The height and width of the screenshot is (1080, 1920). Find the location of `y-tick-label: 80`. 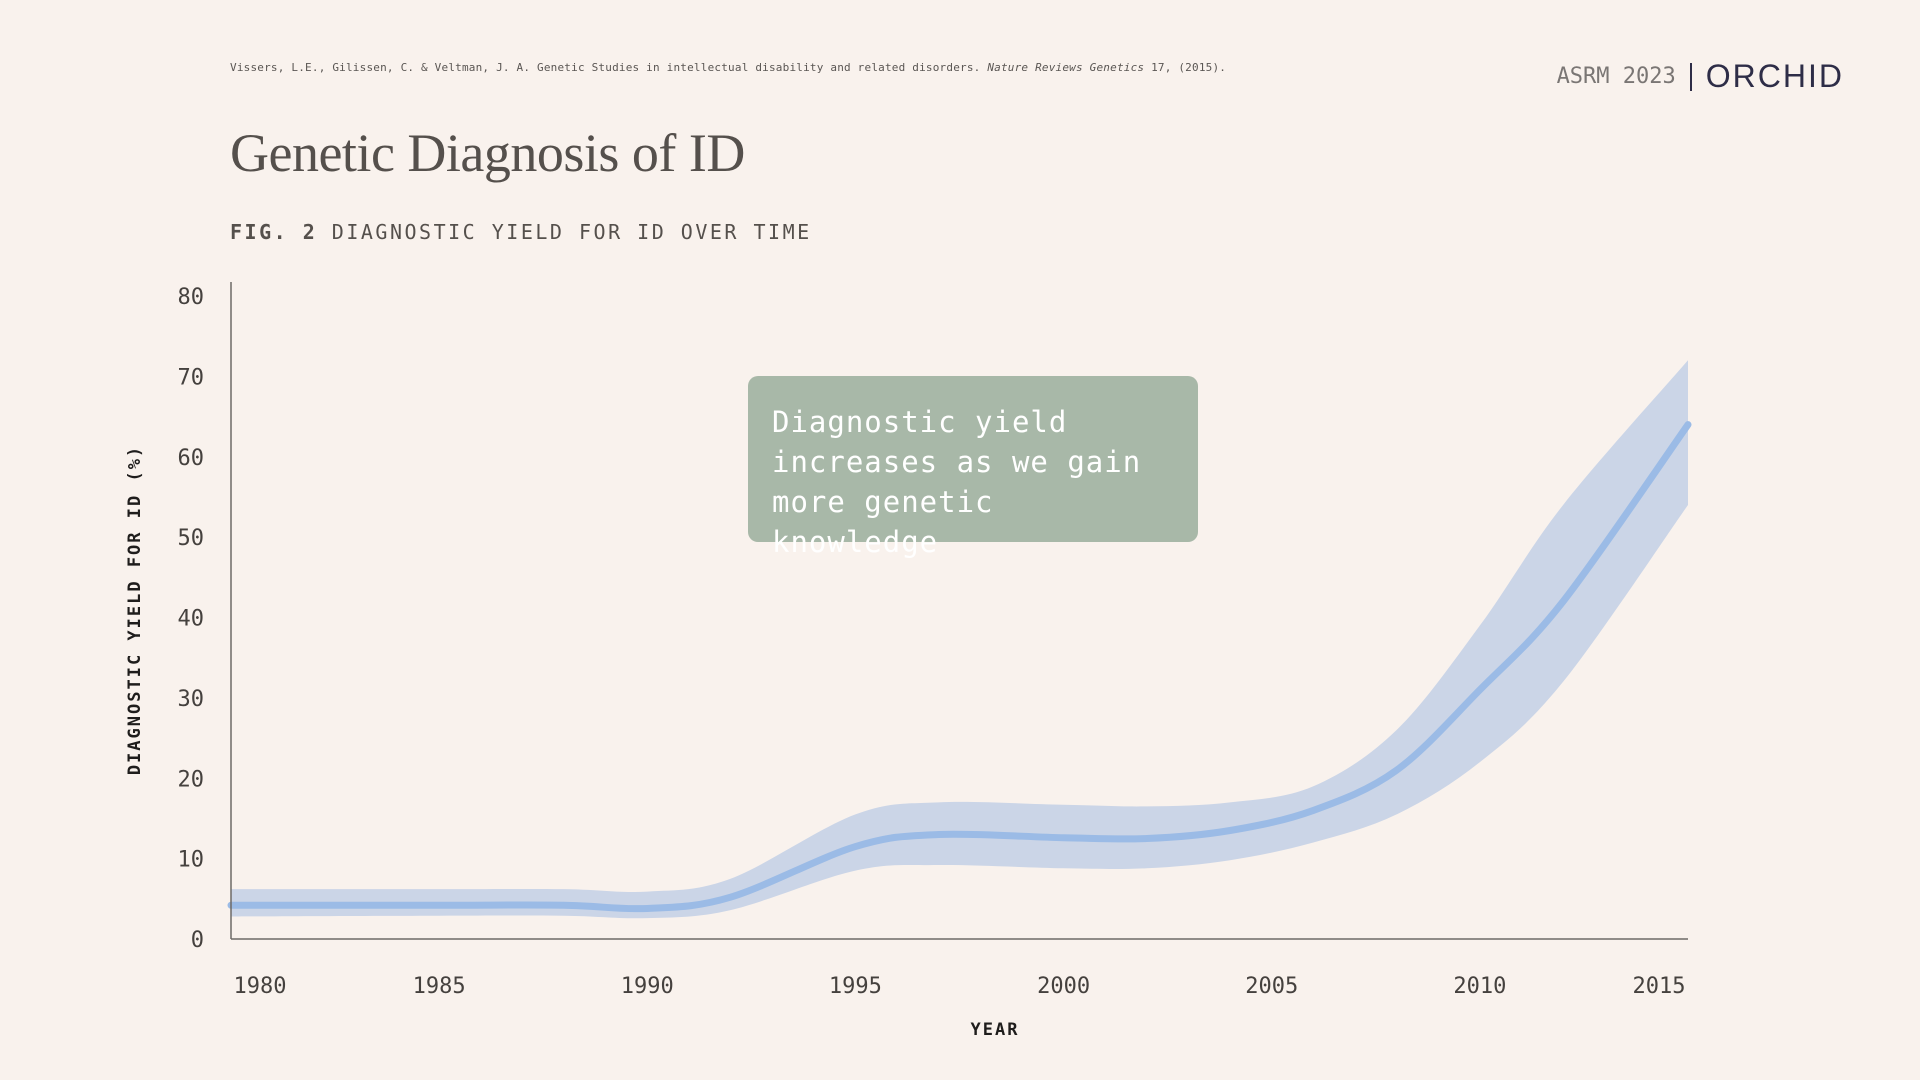

y-tick-label: 80 is located at coordinates (191, 297).